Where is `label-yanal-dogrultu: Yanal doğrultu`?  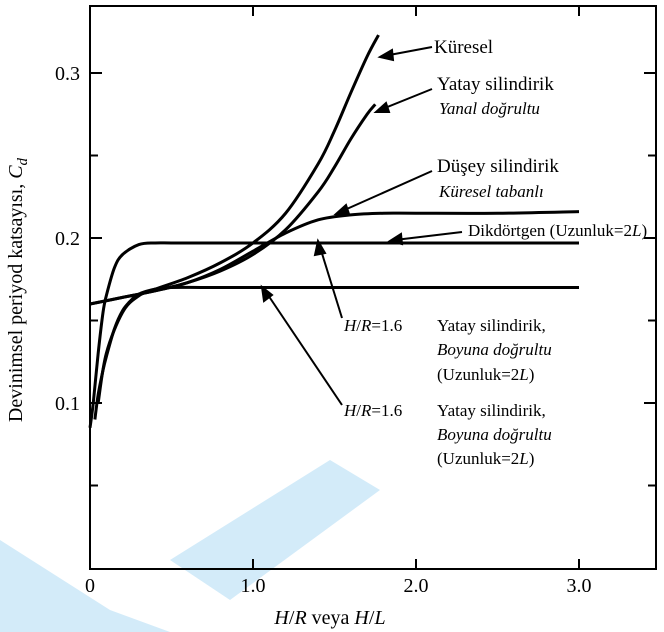
label-yanal-dogrultu: Yanal doğrultu is located at coordinates (489, 108).